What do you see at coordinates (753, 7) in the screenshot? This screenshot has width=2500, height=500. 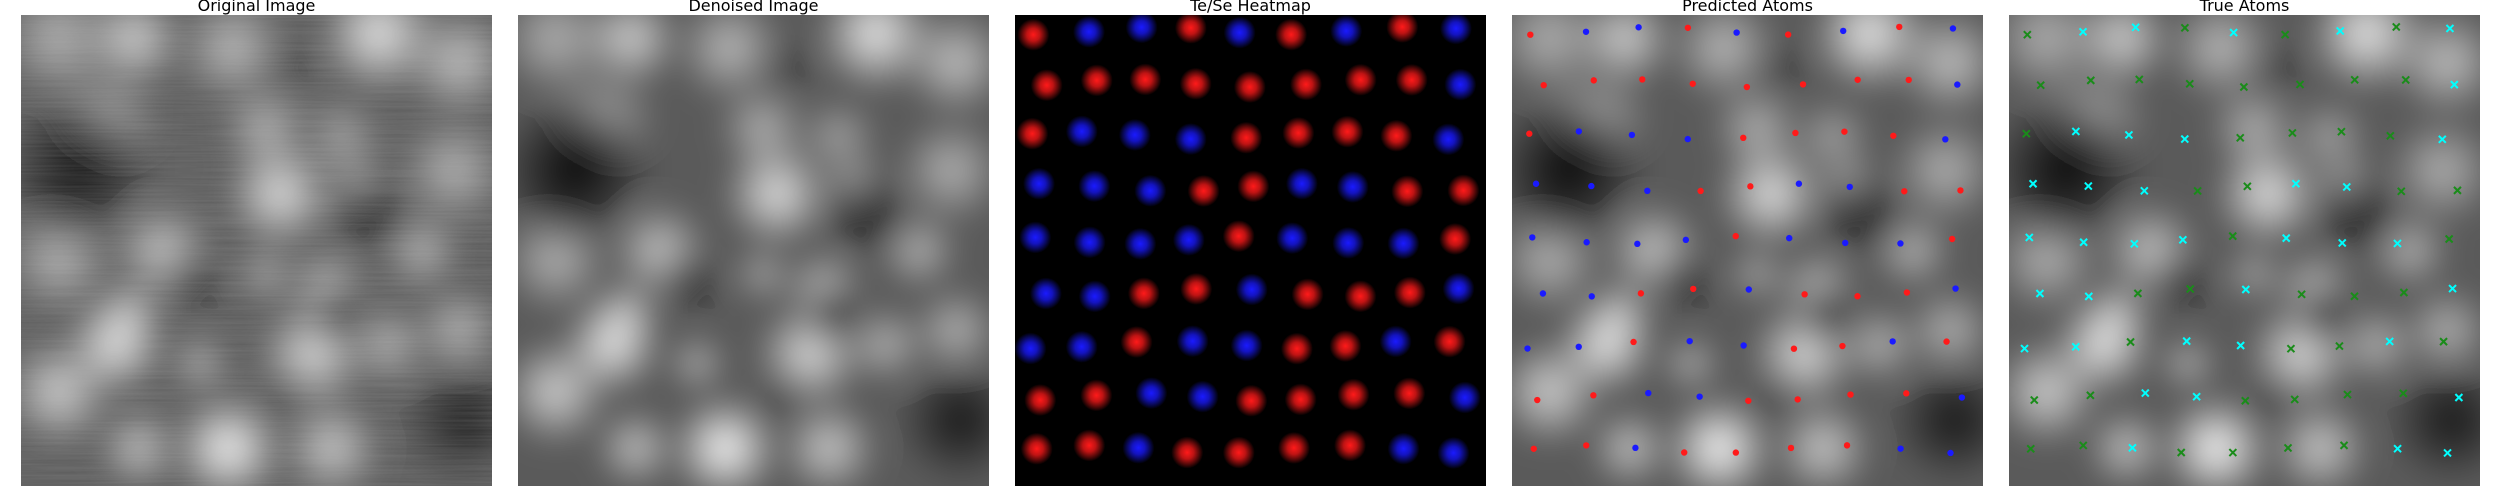 I see `denoised-image-title: Denoised Image` at bounding box center [753, 7].